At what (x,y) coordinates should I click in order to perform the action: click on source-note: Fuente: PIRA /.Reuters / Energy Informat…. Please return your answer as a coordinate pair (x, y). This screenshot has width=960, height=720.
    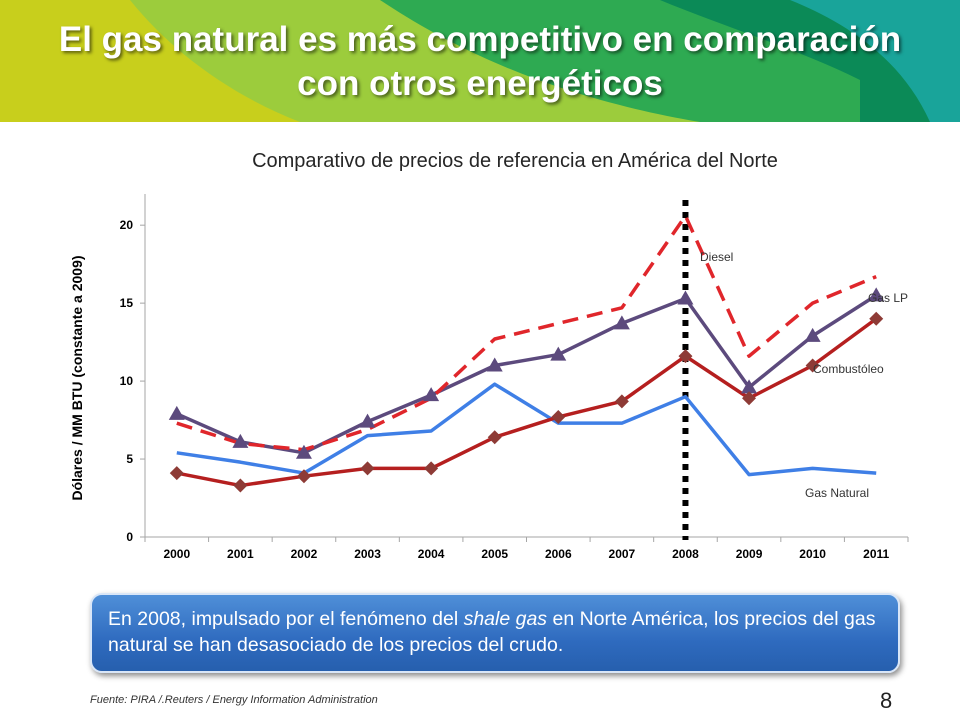
    Looking at the image, I should click on (234, 700).